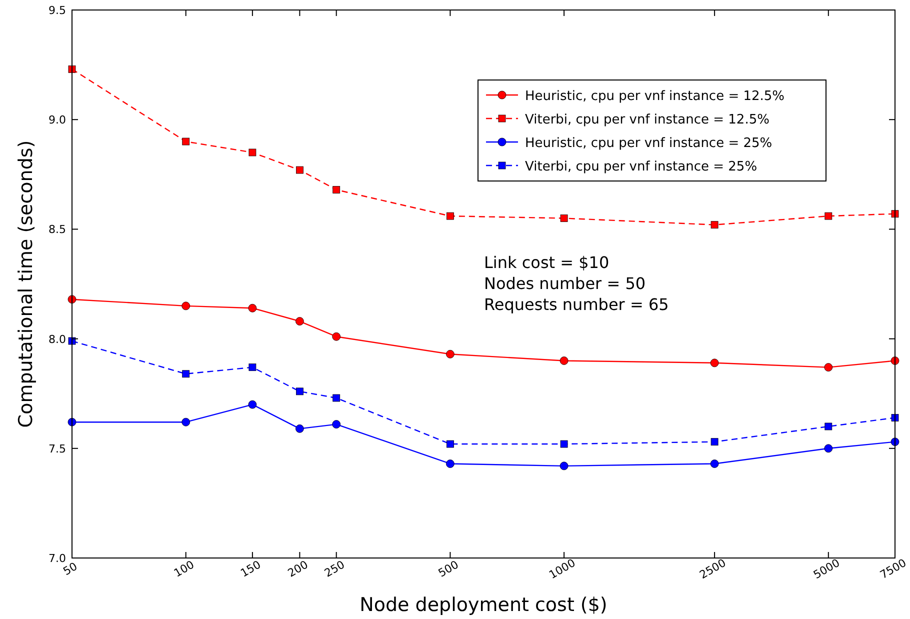 The height and width of the screenshot is (619, 910). I want to click on y-tick-label: 9.0, so click(57, 120).